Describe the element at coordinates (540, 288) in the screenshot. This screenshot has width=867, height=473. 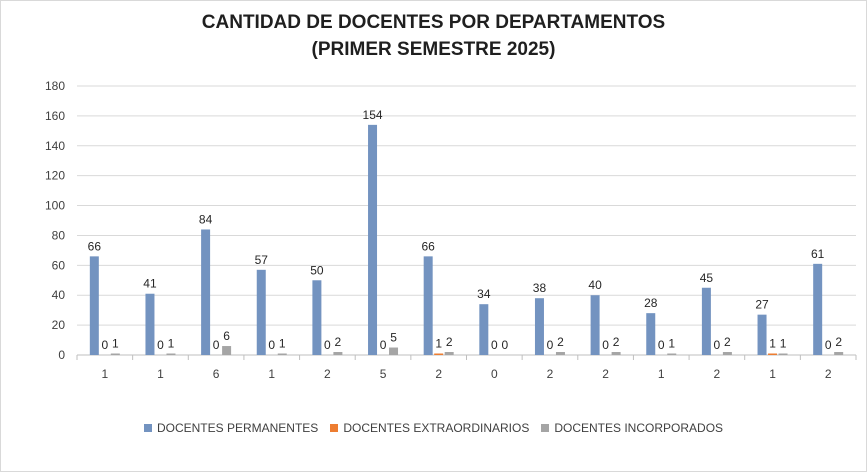
I see `data-label: 38` at that location.